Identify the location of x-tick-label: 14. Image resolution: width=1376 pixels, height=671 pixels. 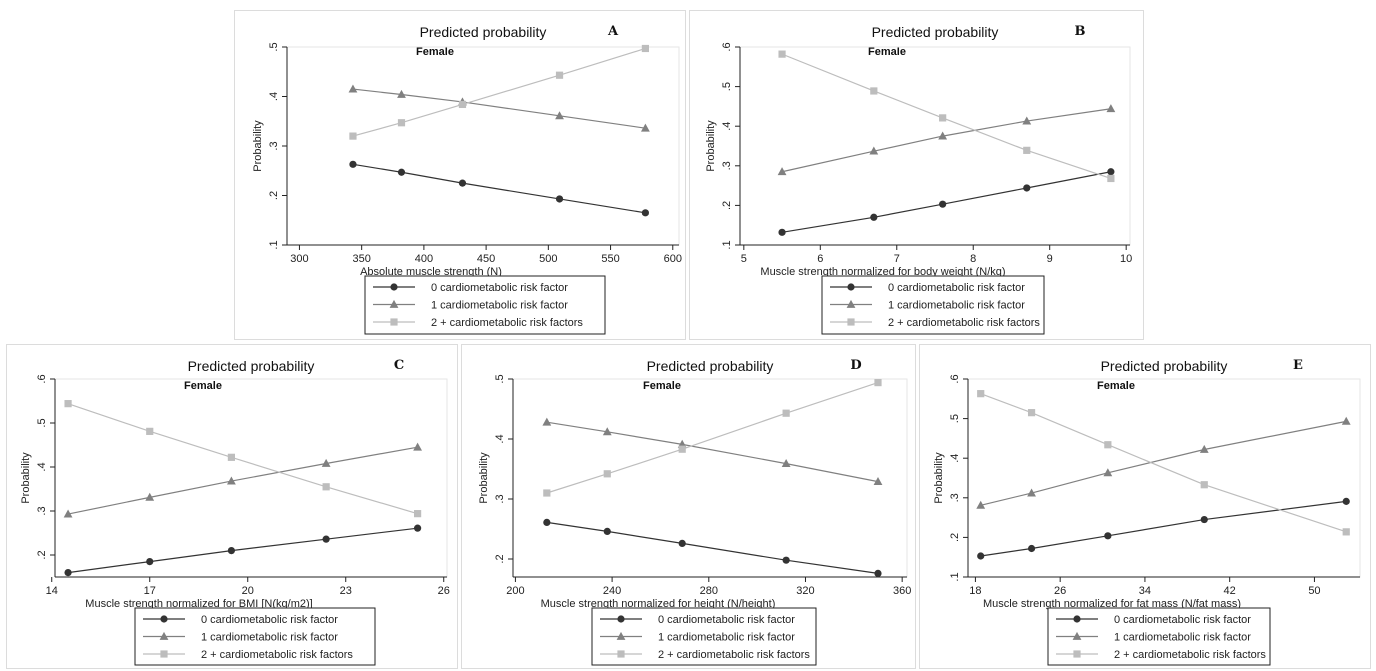
(52, 591).